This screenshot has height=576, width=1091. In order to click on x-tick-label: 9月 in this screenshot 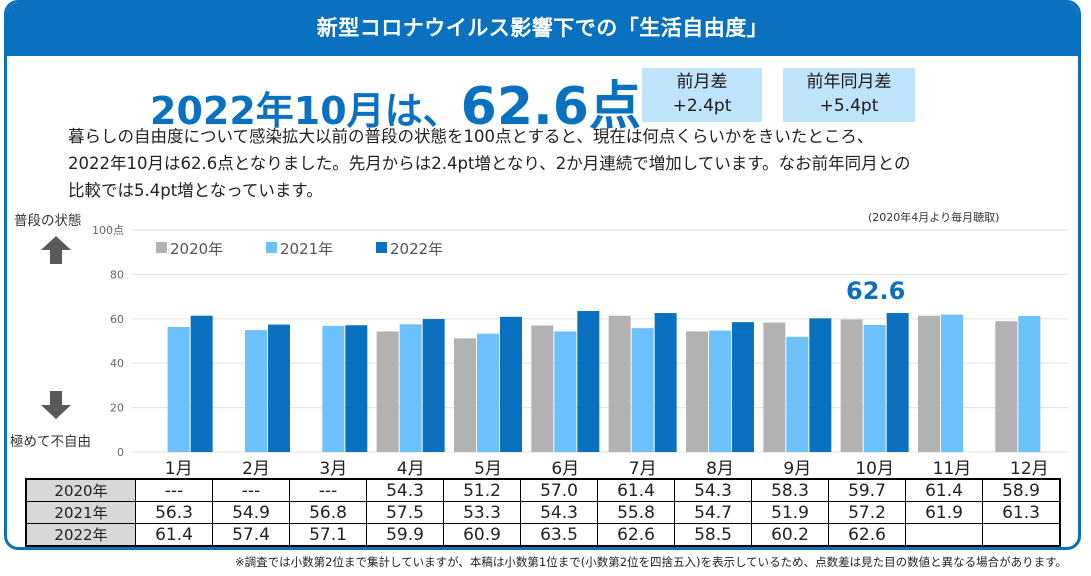, I will do `click(797, 468)`.